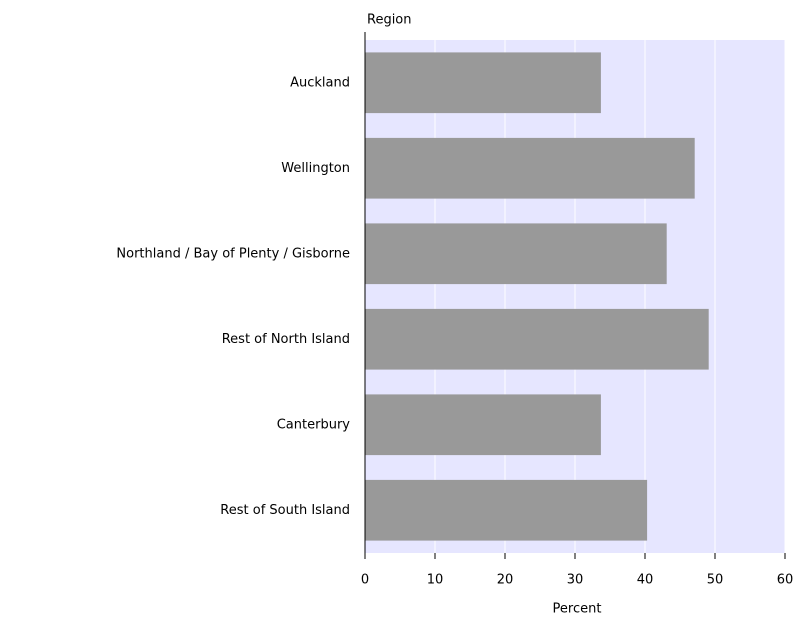  What do you see at coordinates (286, 339) in the screenshot?
I see `y-tick-label: Rest of North Island` at bounding box center [286, 339].